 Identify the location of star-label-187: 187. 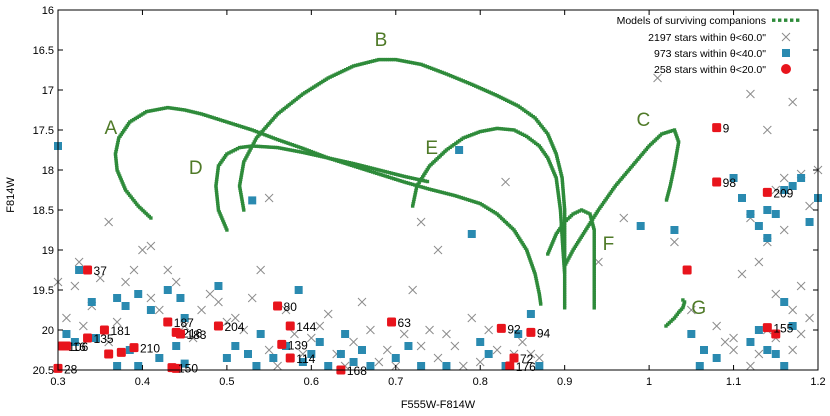
(184, 323).